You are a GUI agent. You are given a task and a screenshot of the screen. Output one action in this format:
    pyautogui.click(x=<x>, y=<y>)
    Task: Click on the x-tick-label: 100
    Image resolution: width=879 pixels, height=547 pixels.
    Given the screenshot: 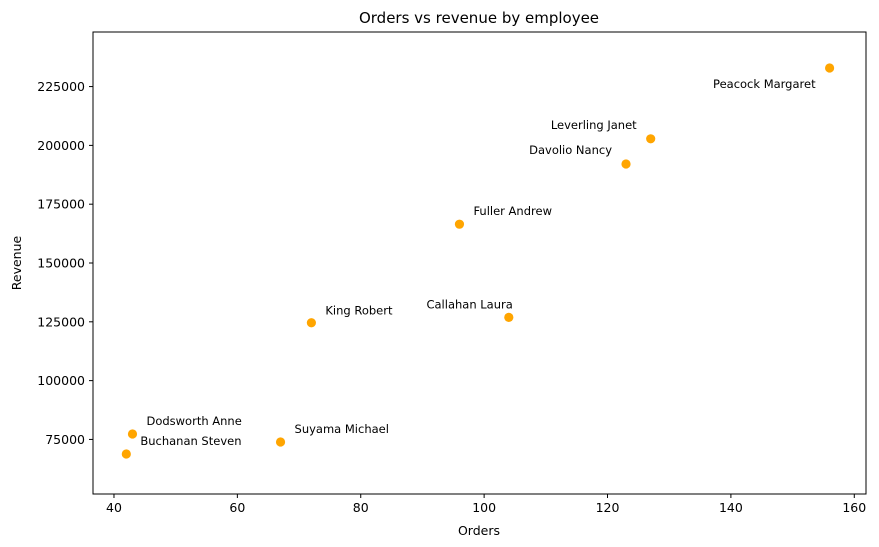 What is the action you would take?
    pyautogui.click(x=484, y=507)
    